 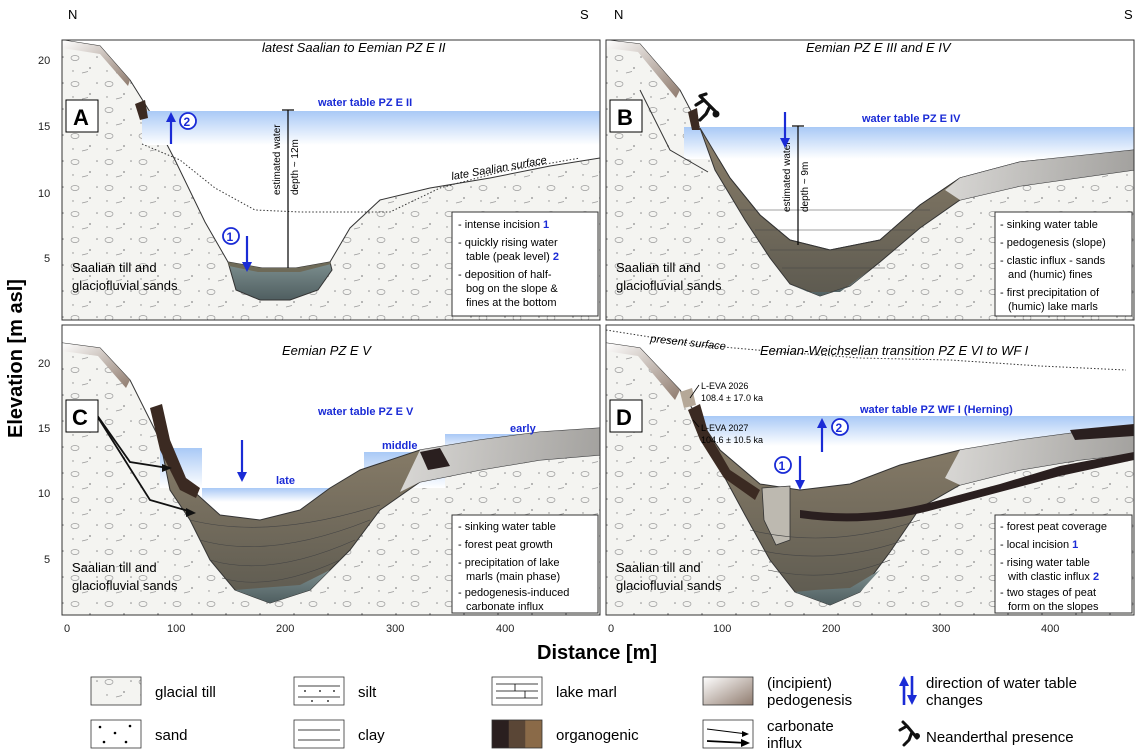 What do you see at coordinates (1128, 14) in the screenshot?
I see `south-label-right: S` at bounding box center [1128, 14].